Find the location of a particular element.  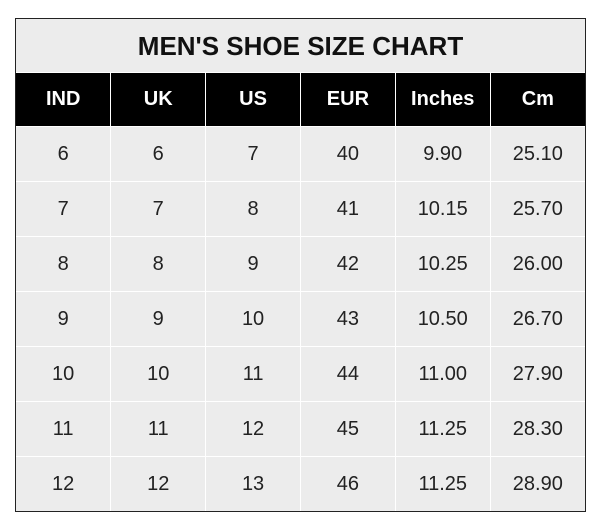

table-row: 12 12 13 46 11.25 28.90 is located at coordinates (300, 483).